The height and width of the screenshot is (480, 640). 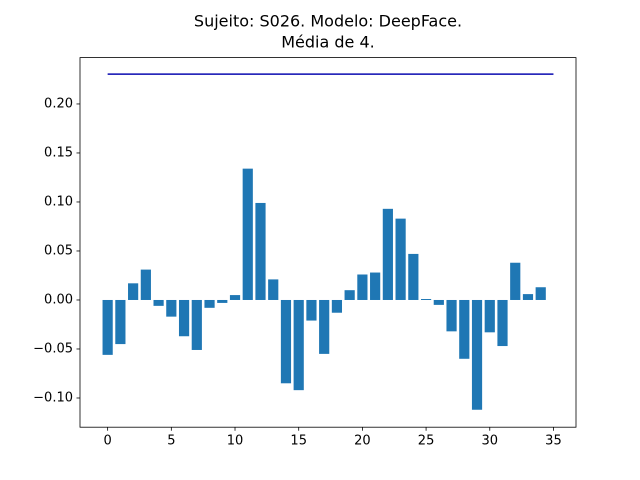 I want to click on x-tick-label: 35, so click(x=553, y=441).